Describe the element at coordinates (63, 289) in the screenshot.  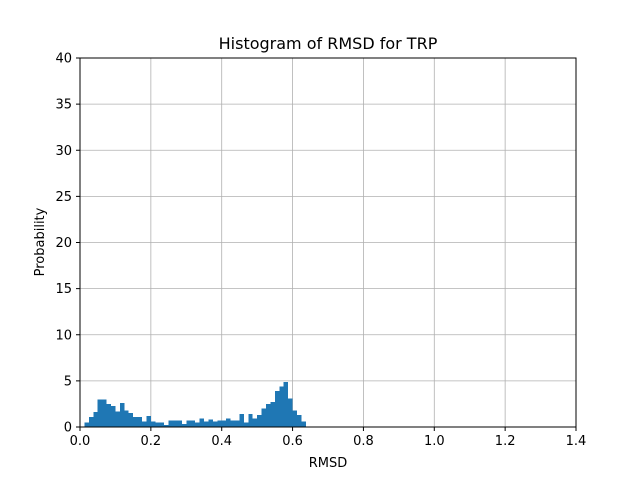
I see `y-tick-label: 15` at that location.